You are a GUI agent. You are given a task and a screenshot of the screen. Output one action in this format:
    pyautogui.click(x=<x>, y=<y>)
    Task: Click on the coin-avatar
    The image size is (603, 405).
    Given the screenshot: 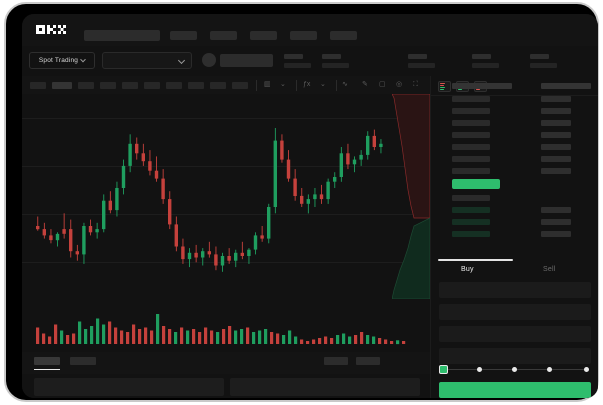 What is the action you would take?
    pyautogui.click(x=209, y=60)
    